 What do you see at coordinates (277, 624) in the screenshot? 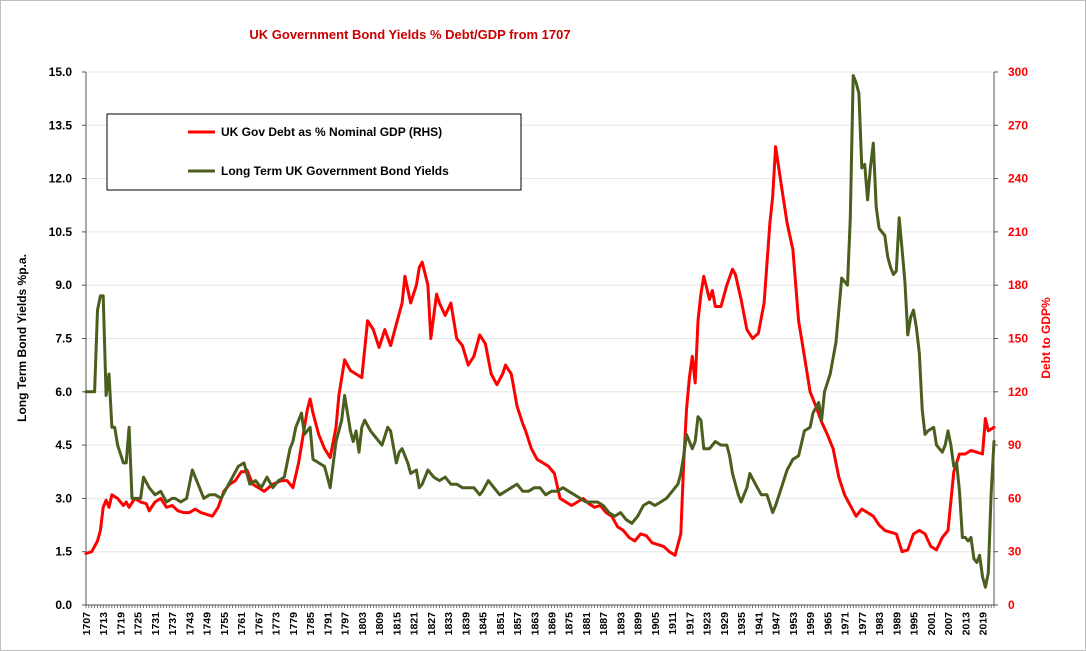
I see `x-tick-label: 1773` at bounding box center [277, 624].